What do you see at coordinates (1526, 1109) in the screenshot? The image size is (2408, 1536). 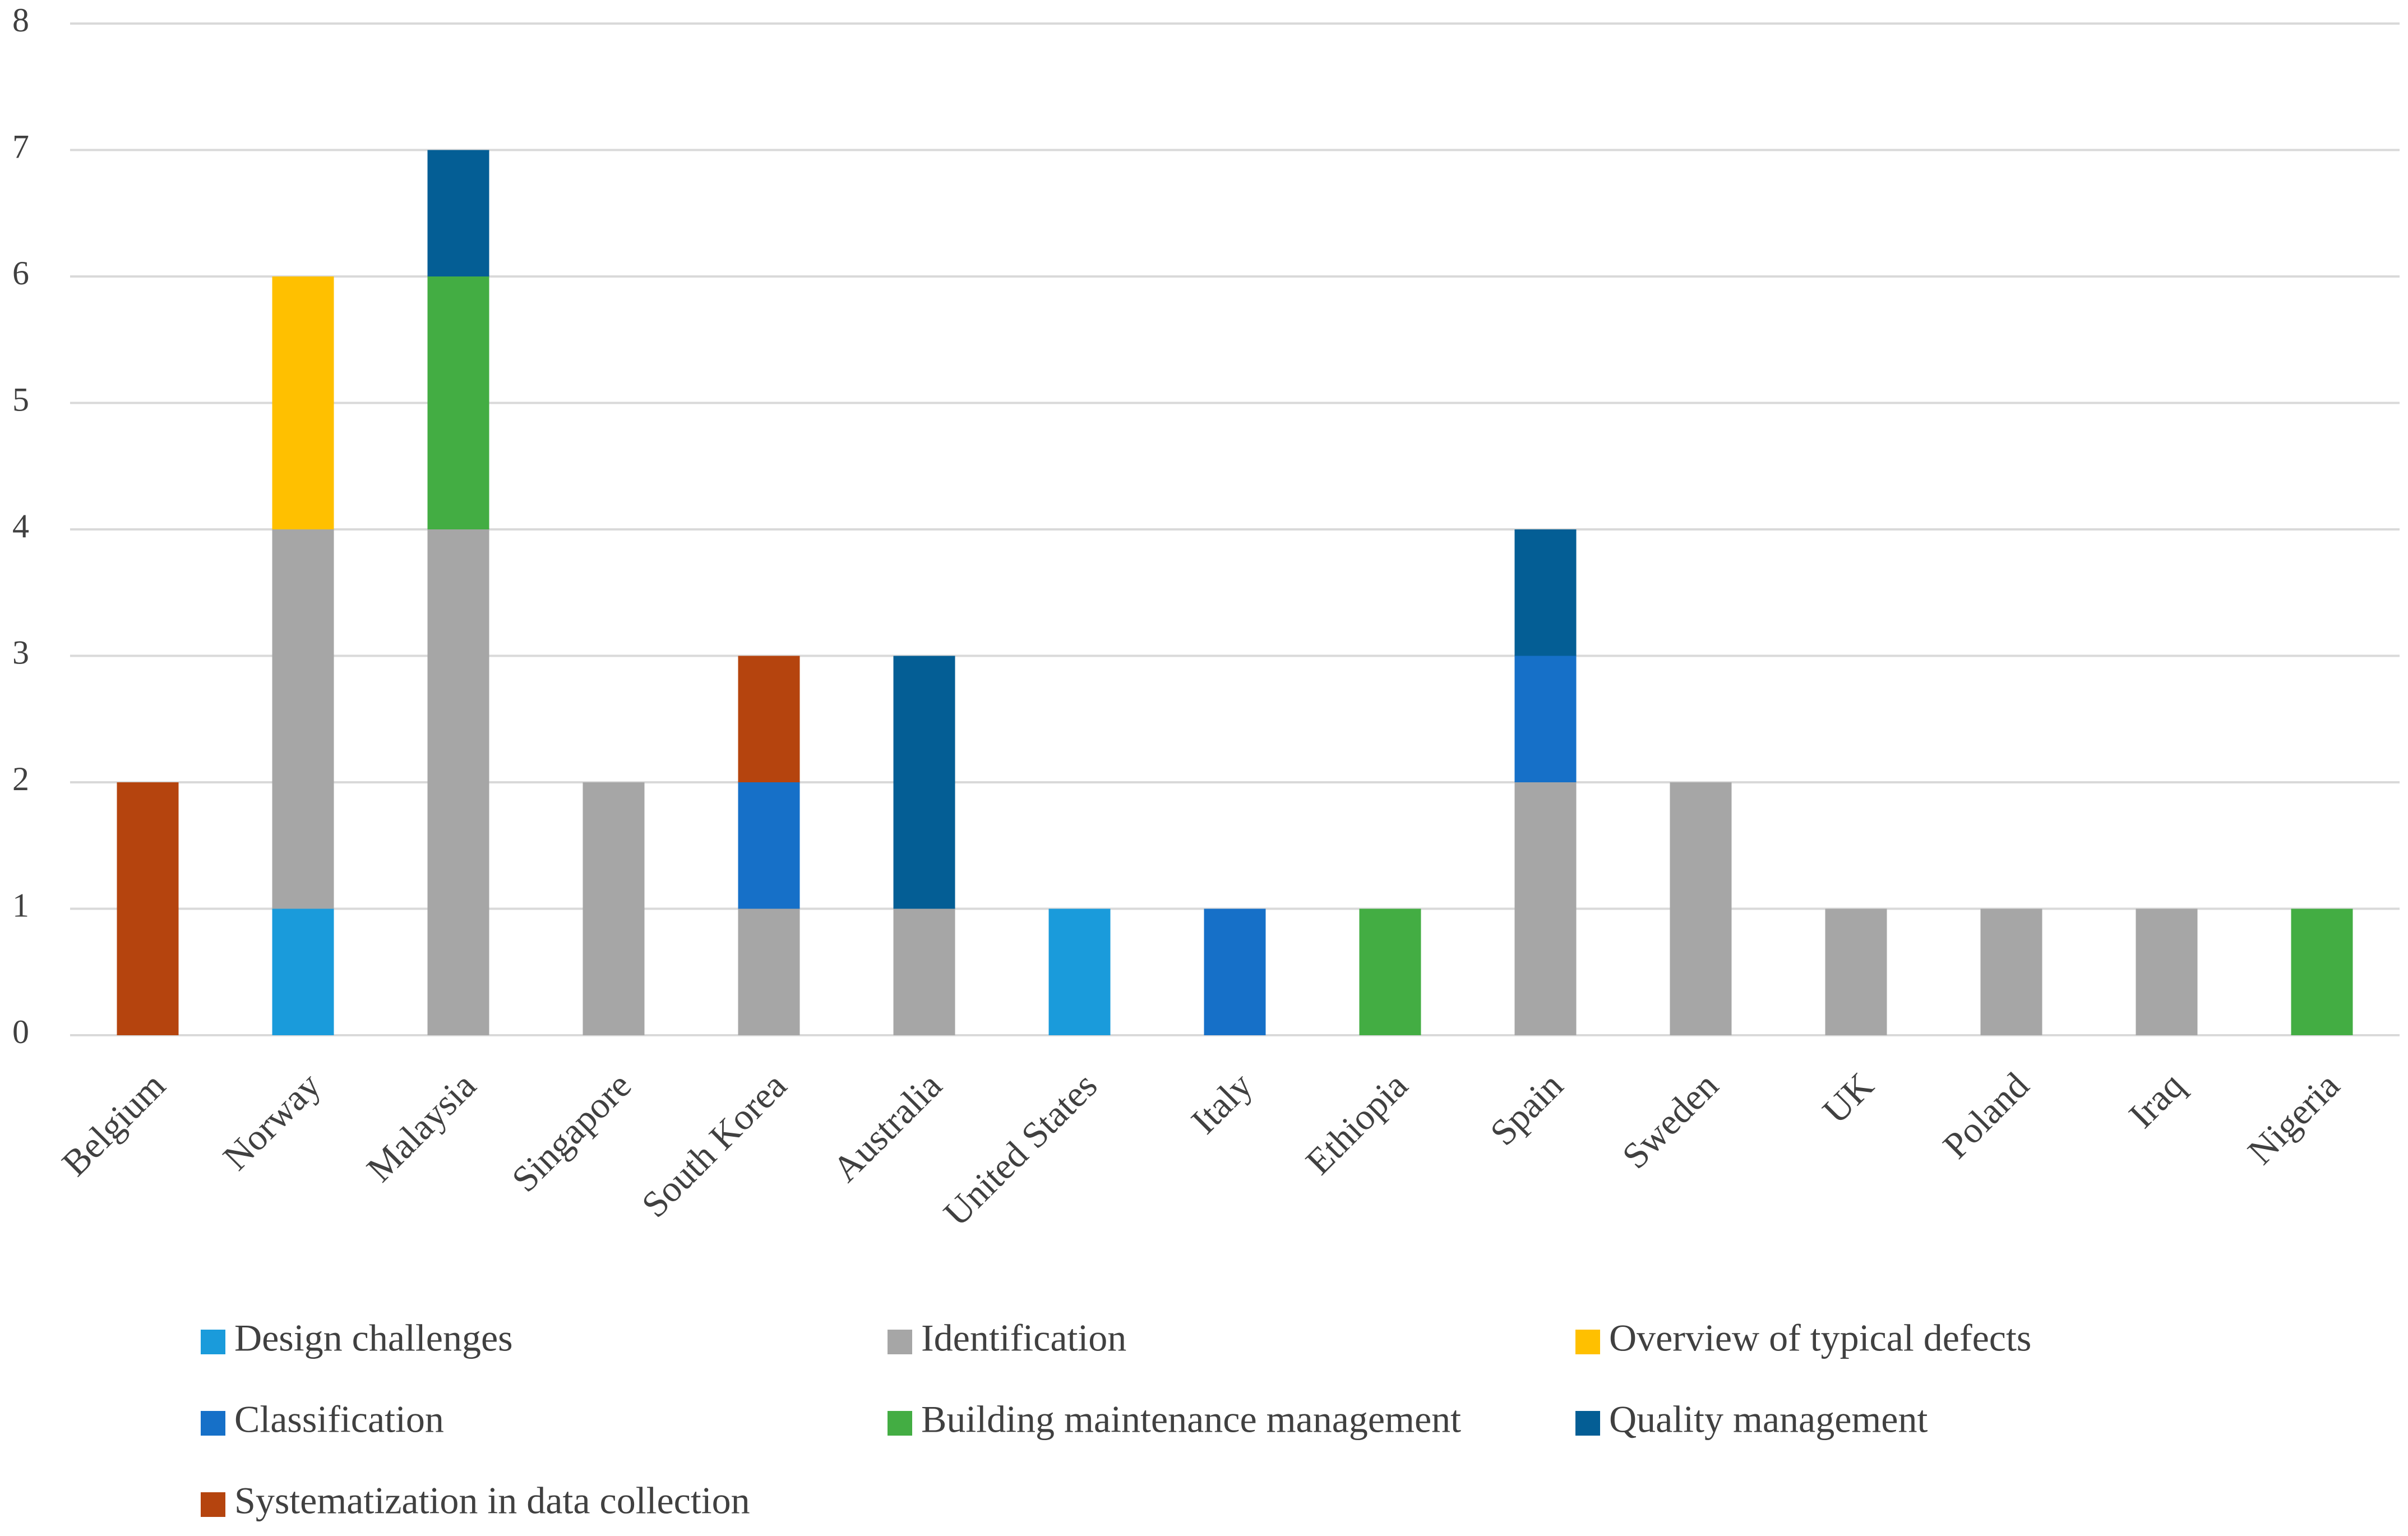 I see `x-tick-label: Spain` at bounding box center [1526, 1109].